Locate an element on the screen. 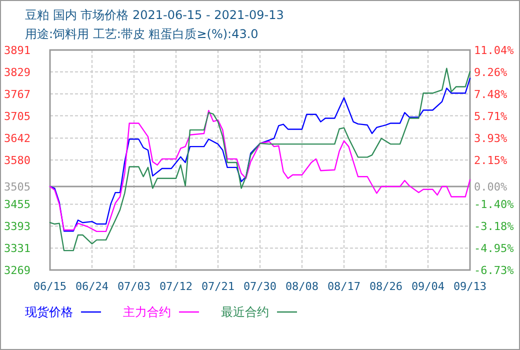 The width and height of the screenshot is (520, 350). y-tick-label: 3269 is located at coordinates (17, 270).